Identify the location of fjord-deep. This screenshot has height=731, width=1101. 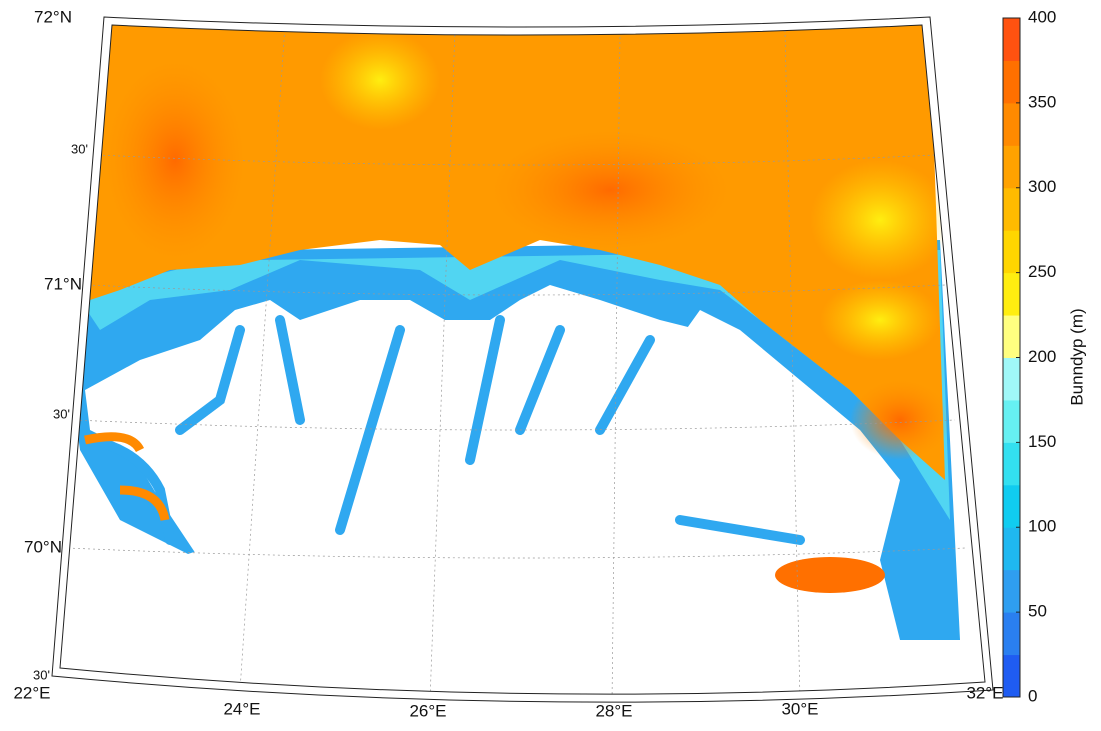
(127, 477).